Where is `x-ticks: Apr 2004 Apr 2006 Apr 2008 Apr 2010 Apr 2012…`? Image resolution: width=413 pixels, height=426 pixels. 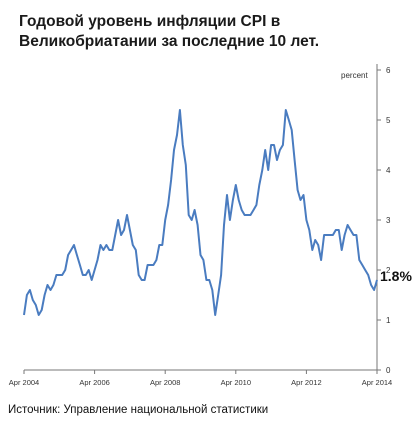
x-ticks: Apr 2004 Apr 2006 Apr 2008 Apr 2010 Apr 2012… is located at coordinates (200, 378).